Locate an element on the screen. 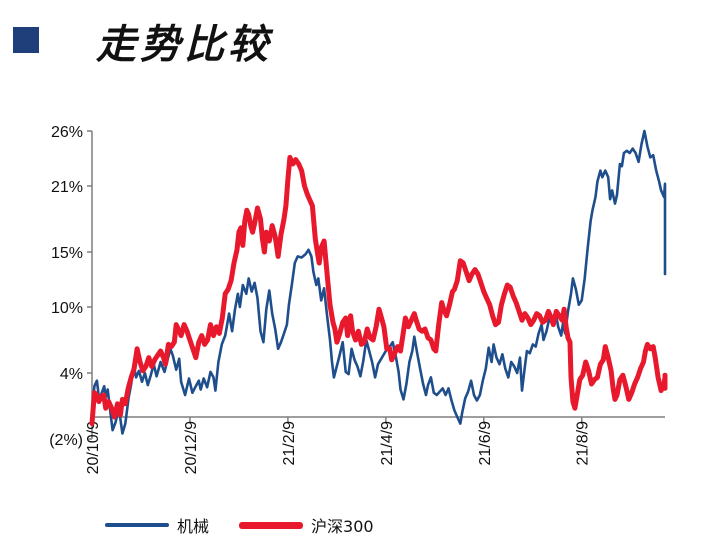 Image resolution: width=705 pixels, height=551 pixels. x-tick-label: 20/10/9 is located at coordinates (93, 447).